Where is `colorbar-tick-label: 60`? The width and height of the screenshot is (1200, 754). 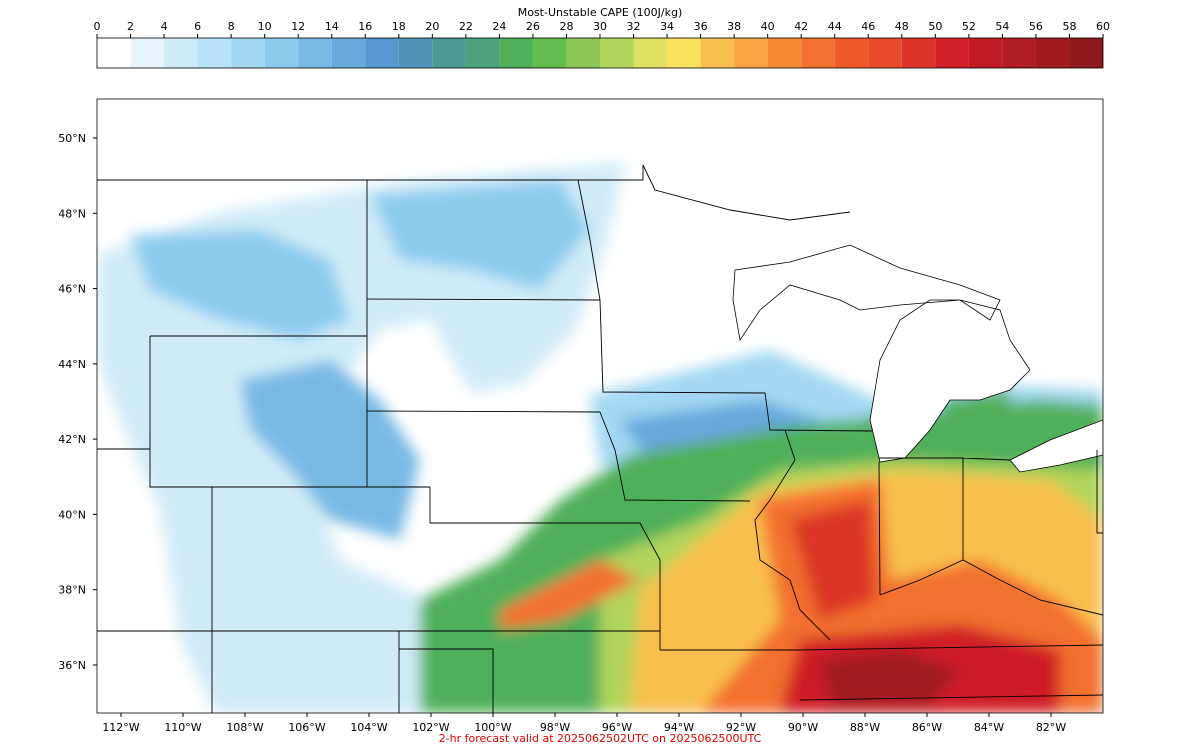
colorbar-tick-label: 60 is located at coordinates (1103, 26).